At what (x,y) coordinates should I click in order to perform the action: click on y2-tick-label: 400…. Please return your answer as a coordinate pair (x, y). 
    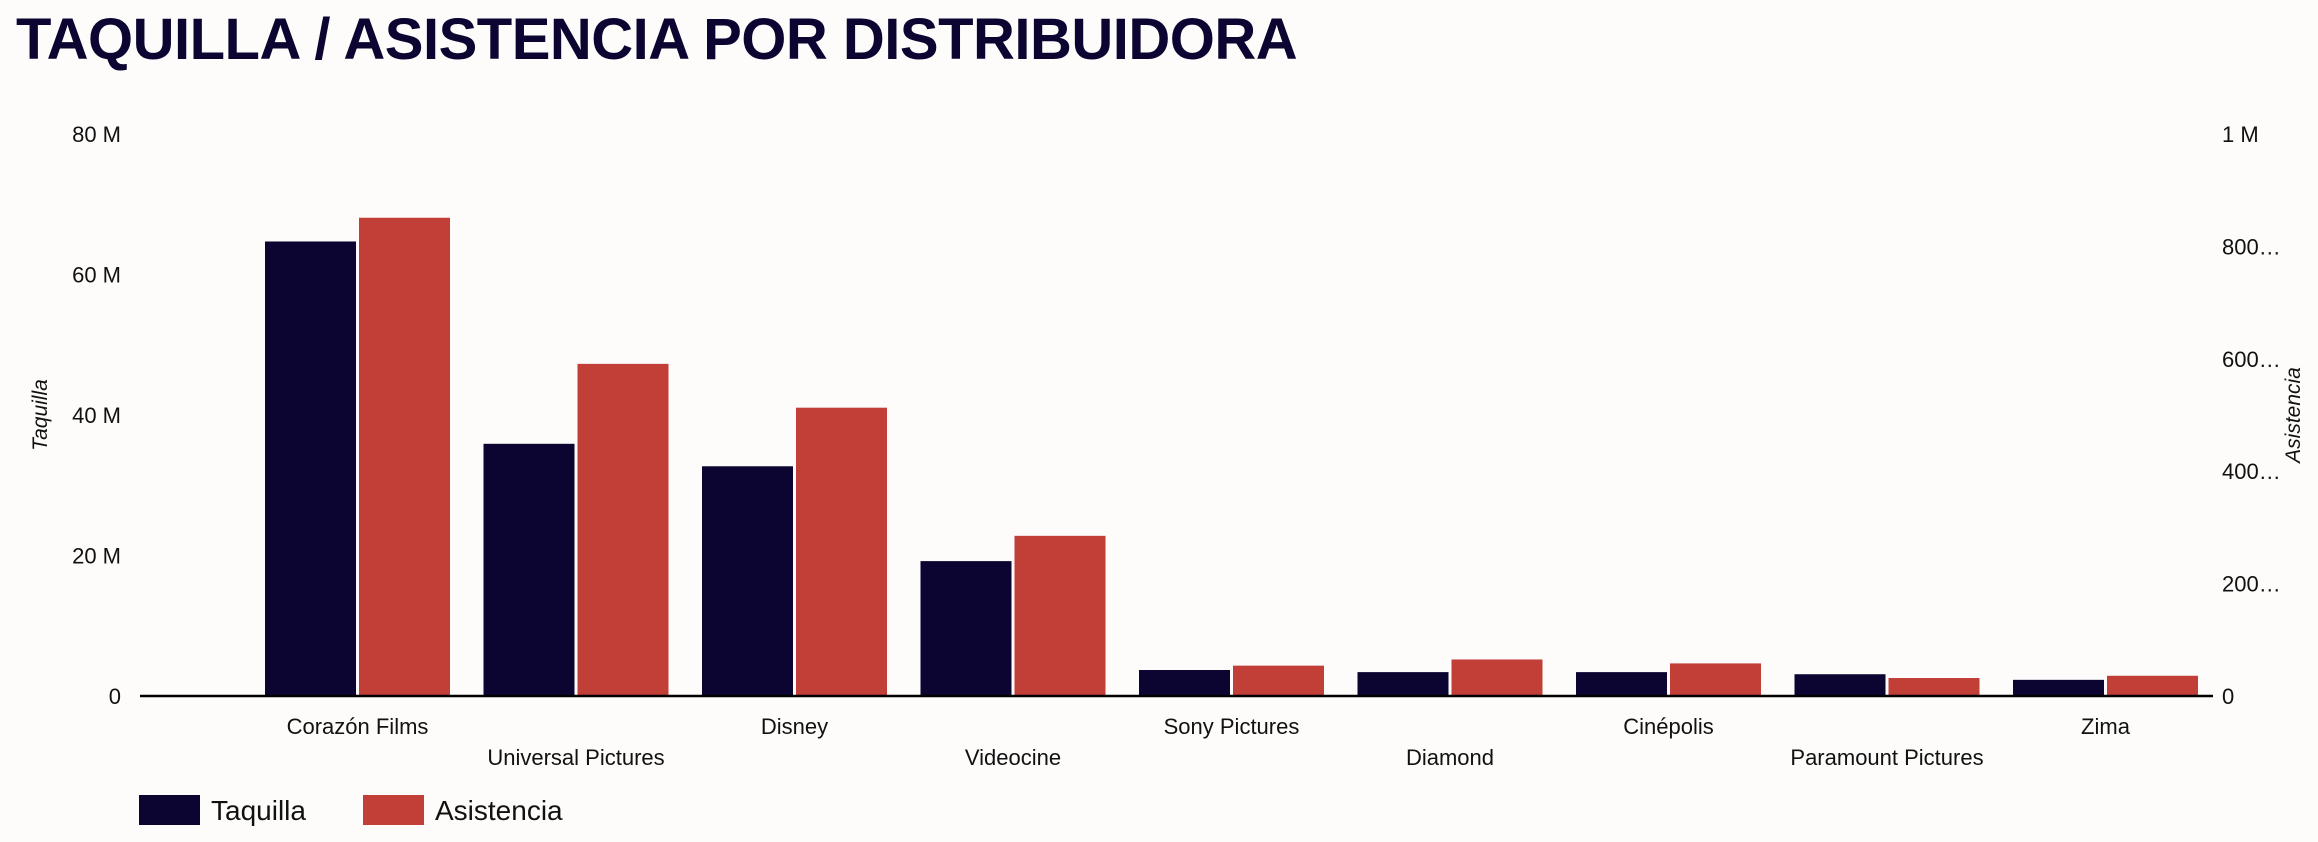
    Looking at the image, I should click on (2251, 471).